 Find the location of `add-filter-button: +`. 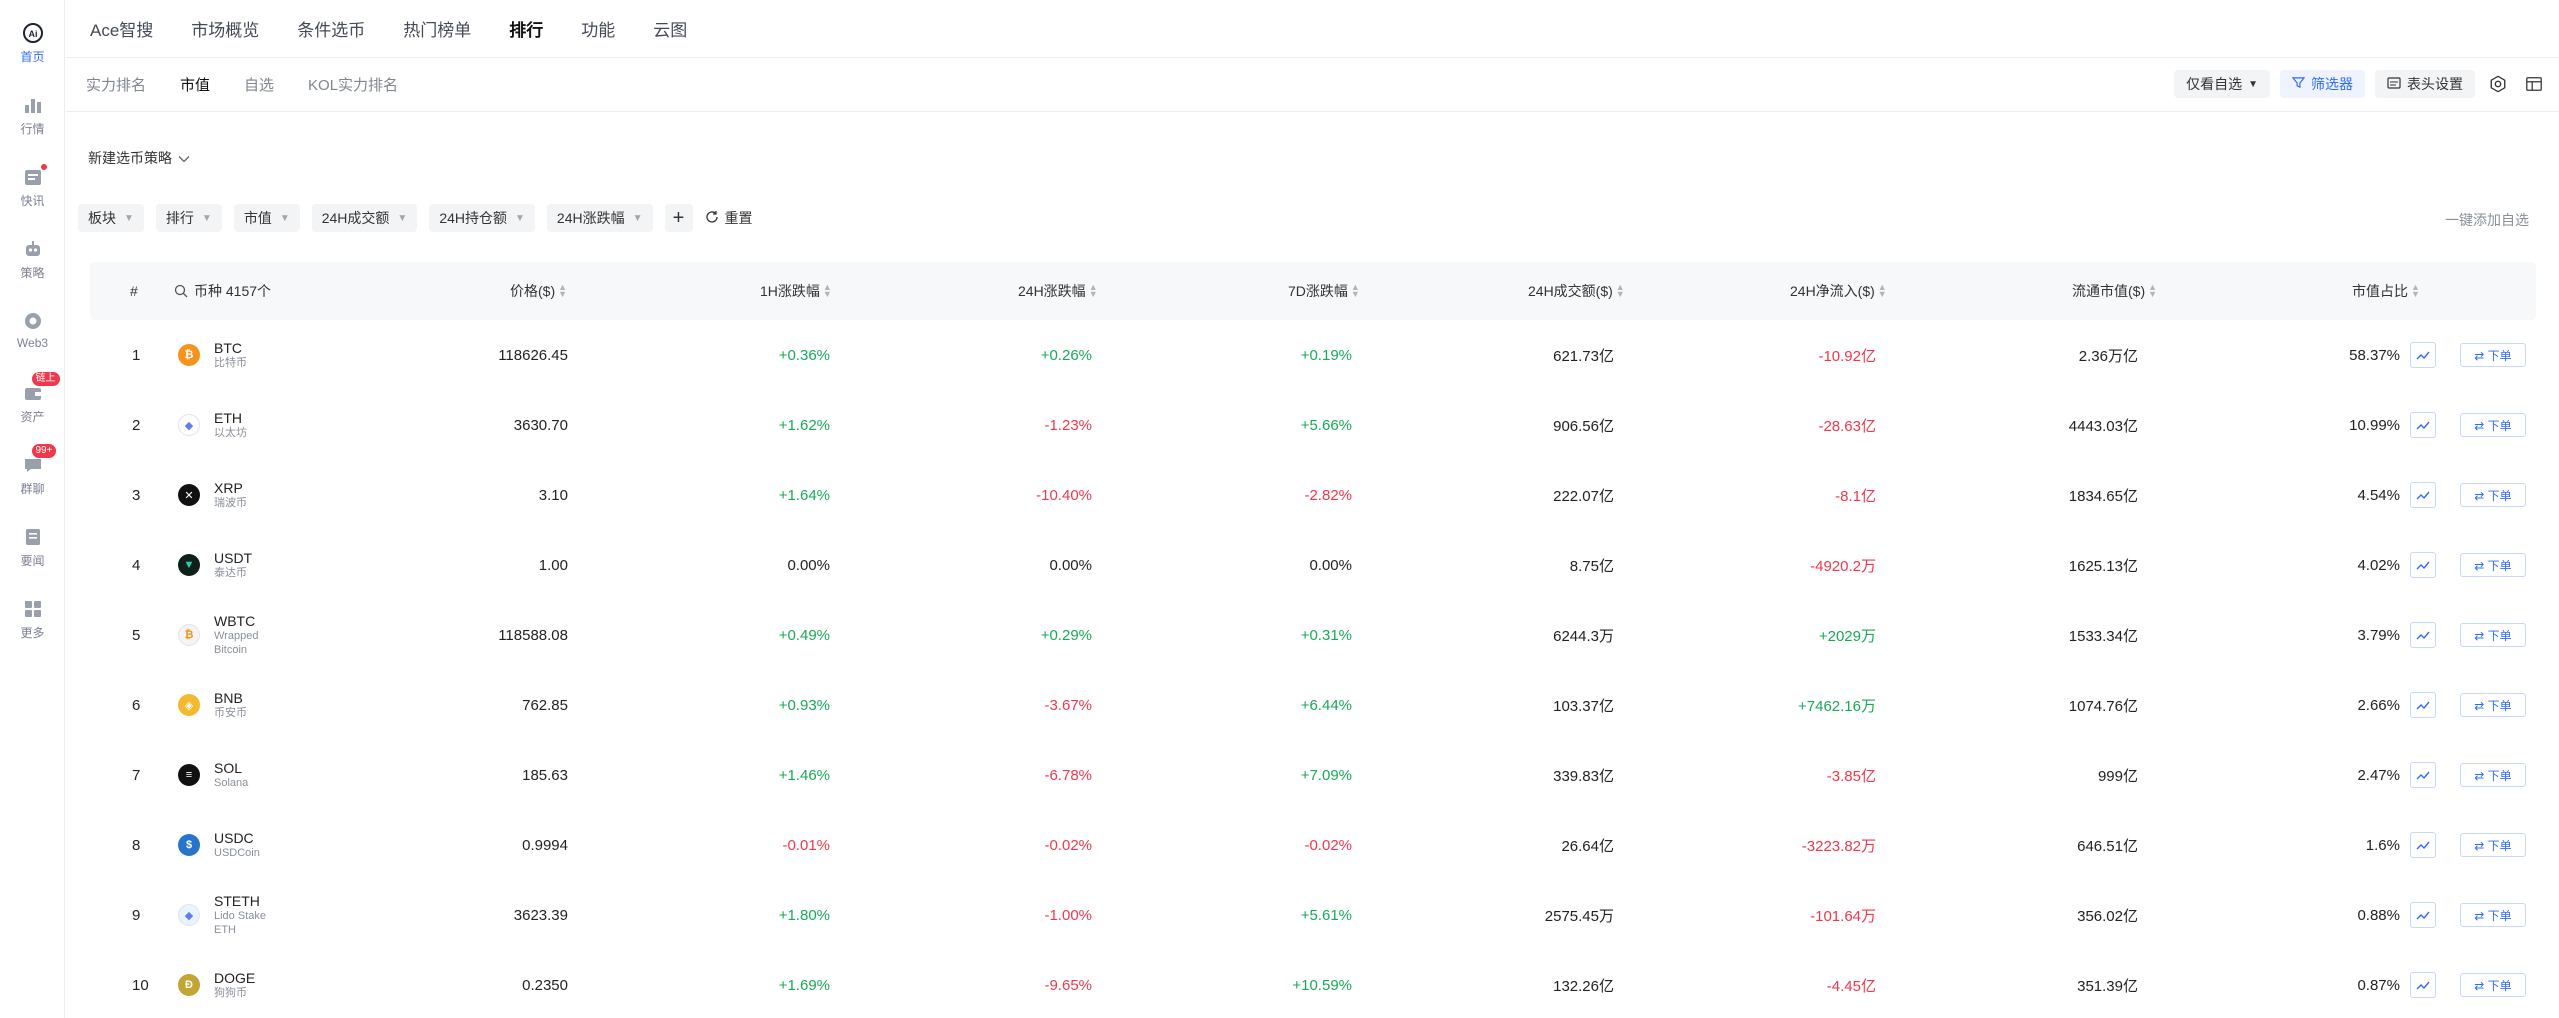

add-filter-button: + is located at coordinates (678, 218).